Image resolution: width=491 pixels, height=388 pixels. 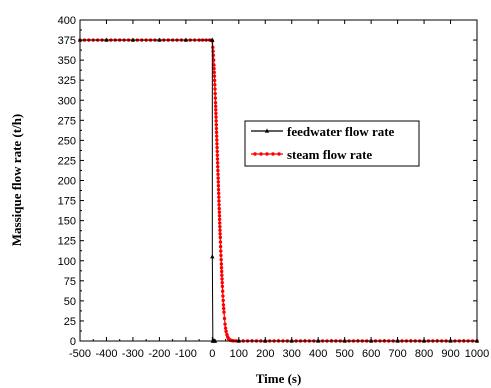 I want to click on legend-label: feedwater flow rate, so click(x=341, y=131).